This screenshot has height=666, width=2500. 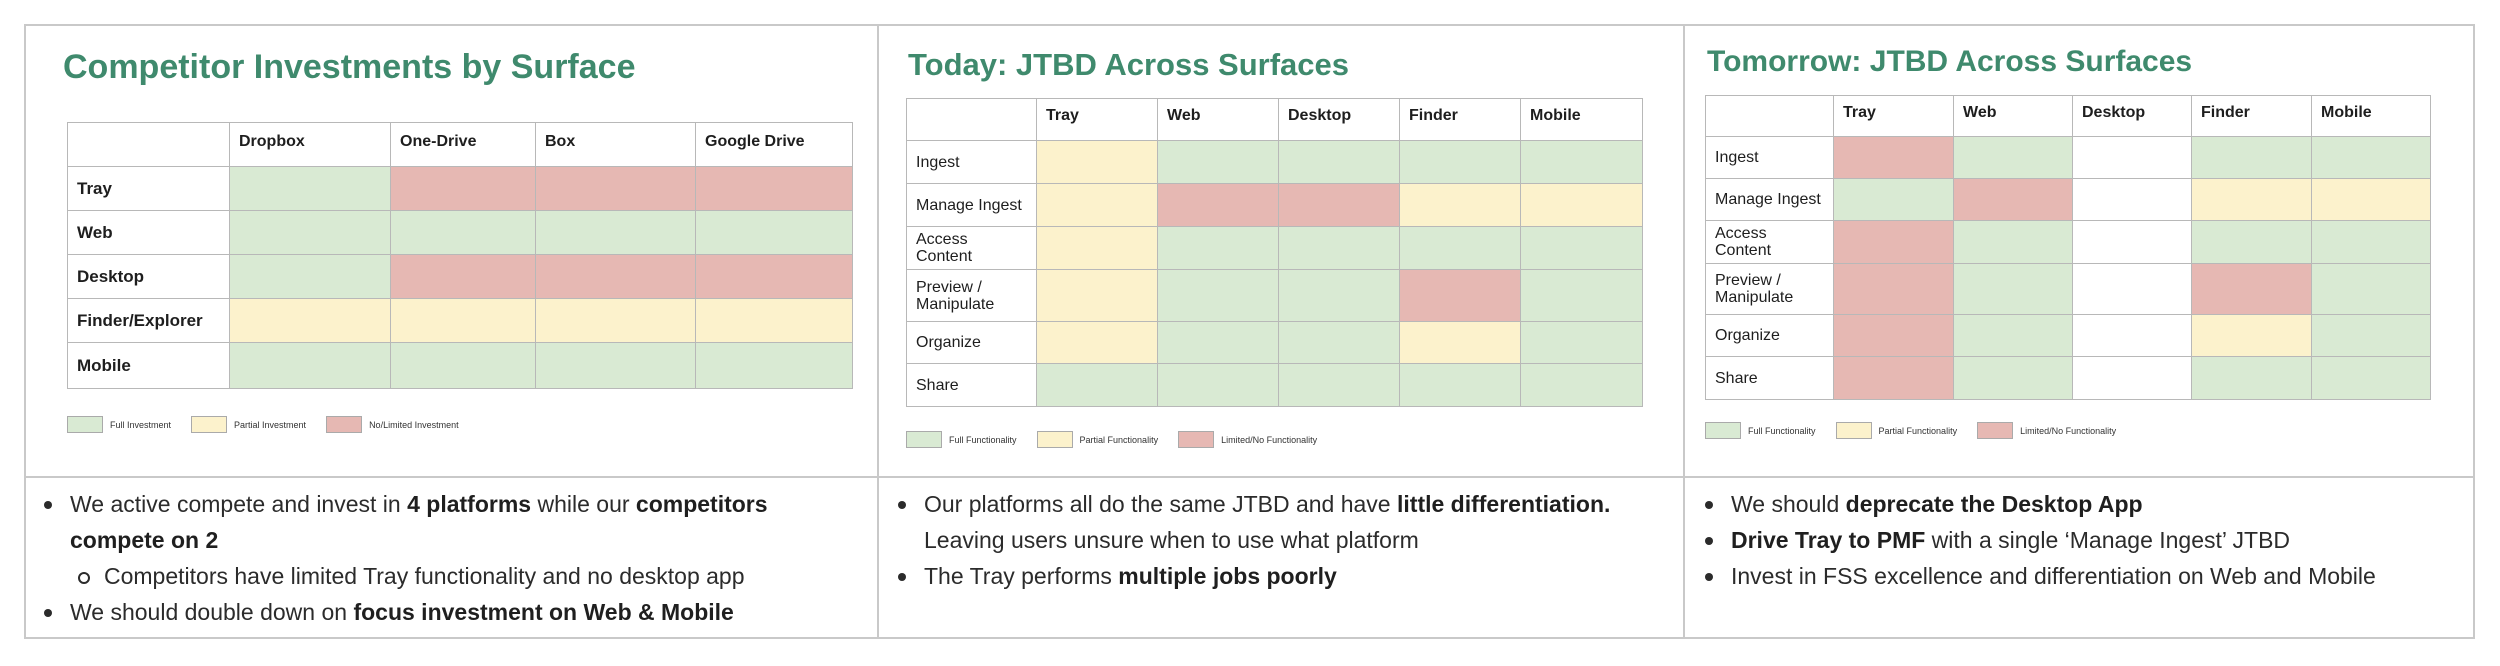 What do you see at coordinates (543, 612) in the screenshot?
I see `emphasis-text: focus investment on Web & Mobile` at bounding box center [543, 612].